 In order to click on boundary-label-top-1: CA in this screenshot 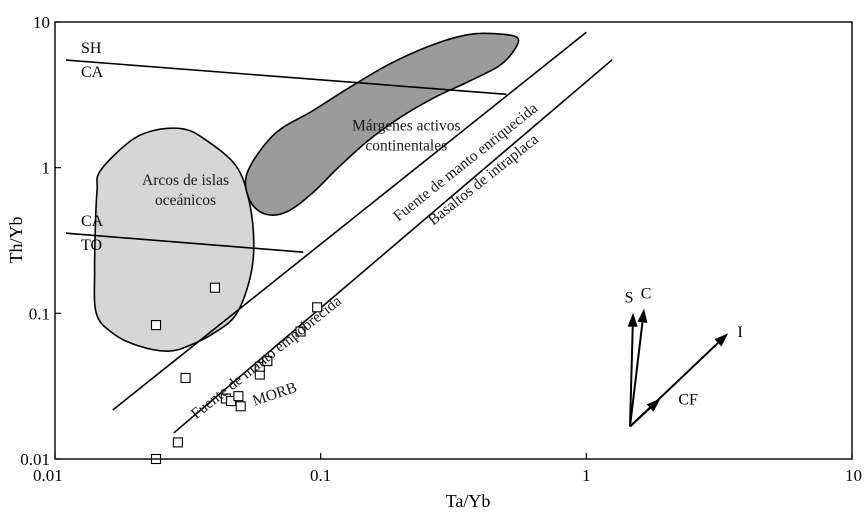, I will do `click(92, 221)`.